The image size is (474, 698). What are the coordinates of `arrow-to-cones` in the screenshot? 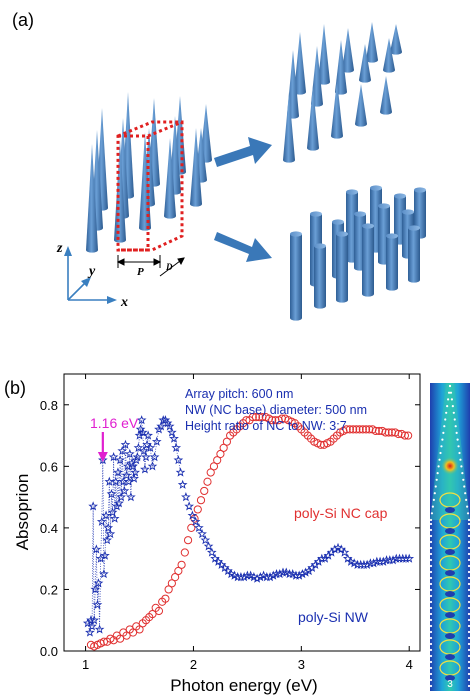 It's located at (243, 152).